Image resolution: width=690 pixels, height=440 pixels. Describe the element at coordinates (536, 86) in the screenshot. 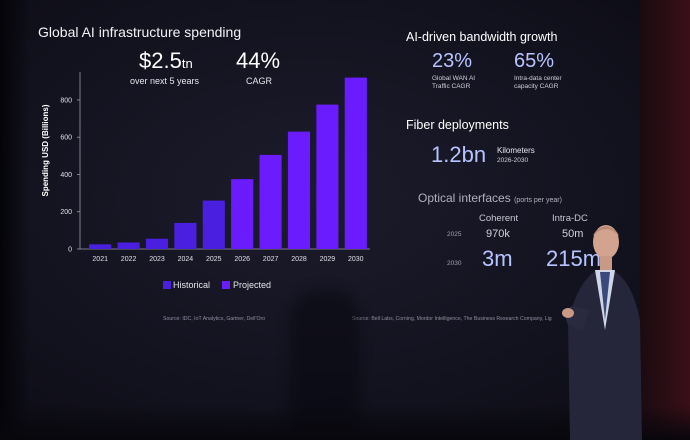

I see `bandwidth-dc-label-line2: capacity CAGR` at that location.